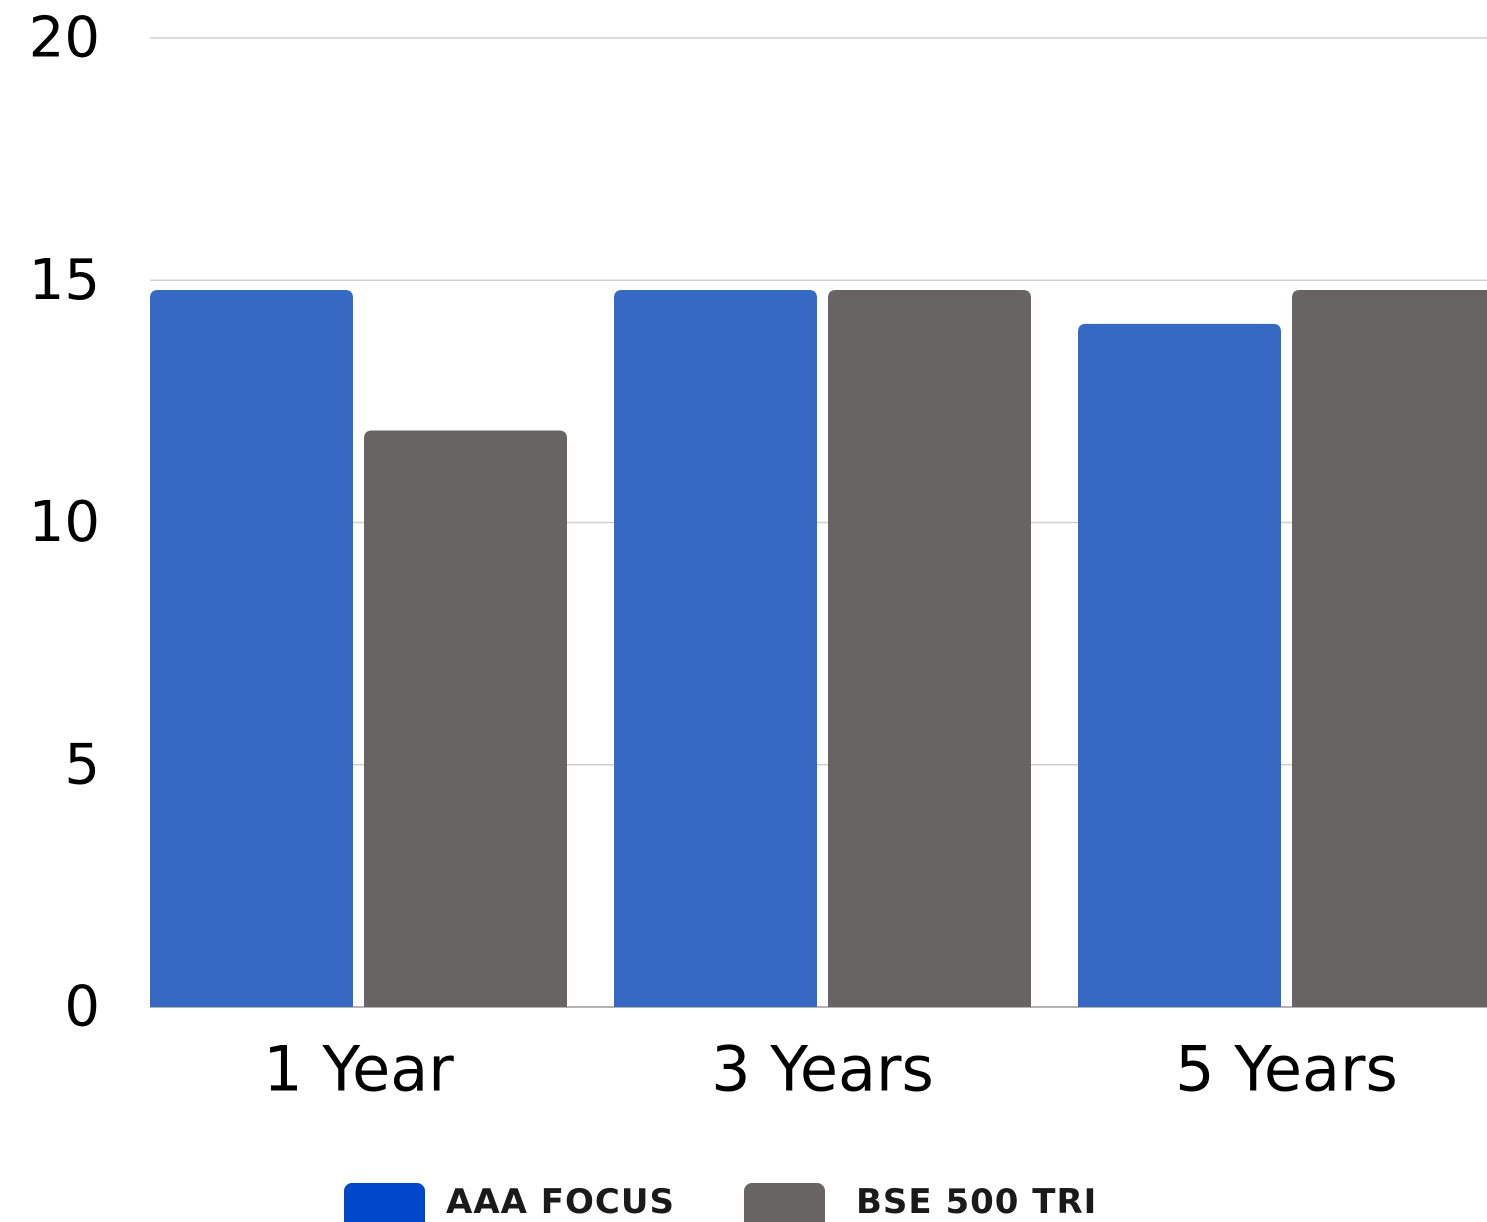 This screenshot has height=1222, width=1487. I want to click on legend-label-bse-500-tri: BSE 500 TRI, so click(976, 1202).